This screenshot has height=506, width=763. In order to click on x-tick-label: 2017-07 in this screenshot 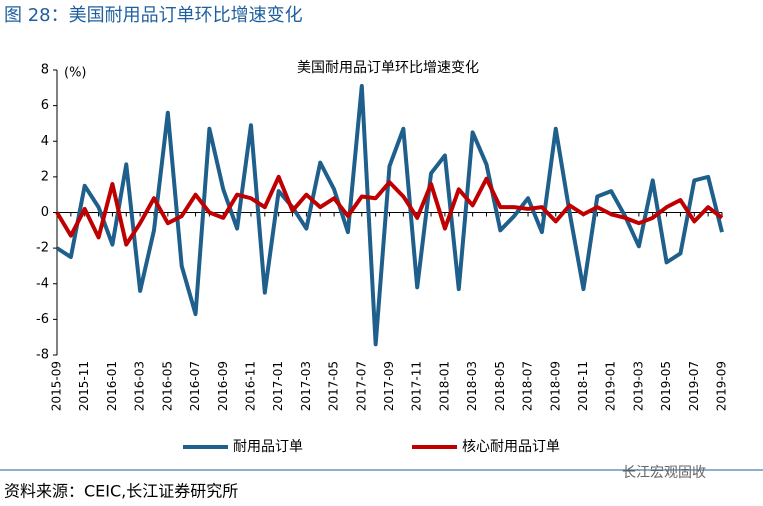, I will do `click(361, 386)`.